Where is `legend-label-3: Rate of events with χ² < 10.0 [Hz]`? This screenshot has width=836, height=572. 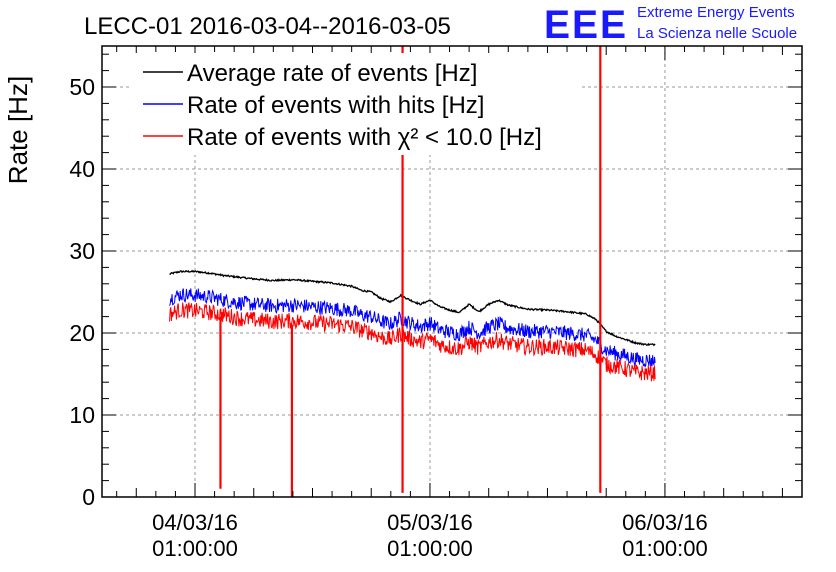
legend-label-3: Rate of events with χ² < 10.0 [Hz] is located at coordinates (364, 137).